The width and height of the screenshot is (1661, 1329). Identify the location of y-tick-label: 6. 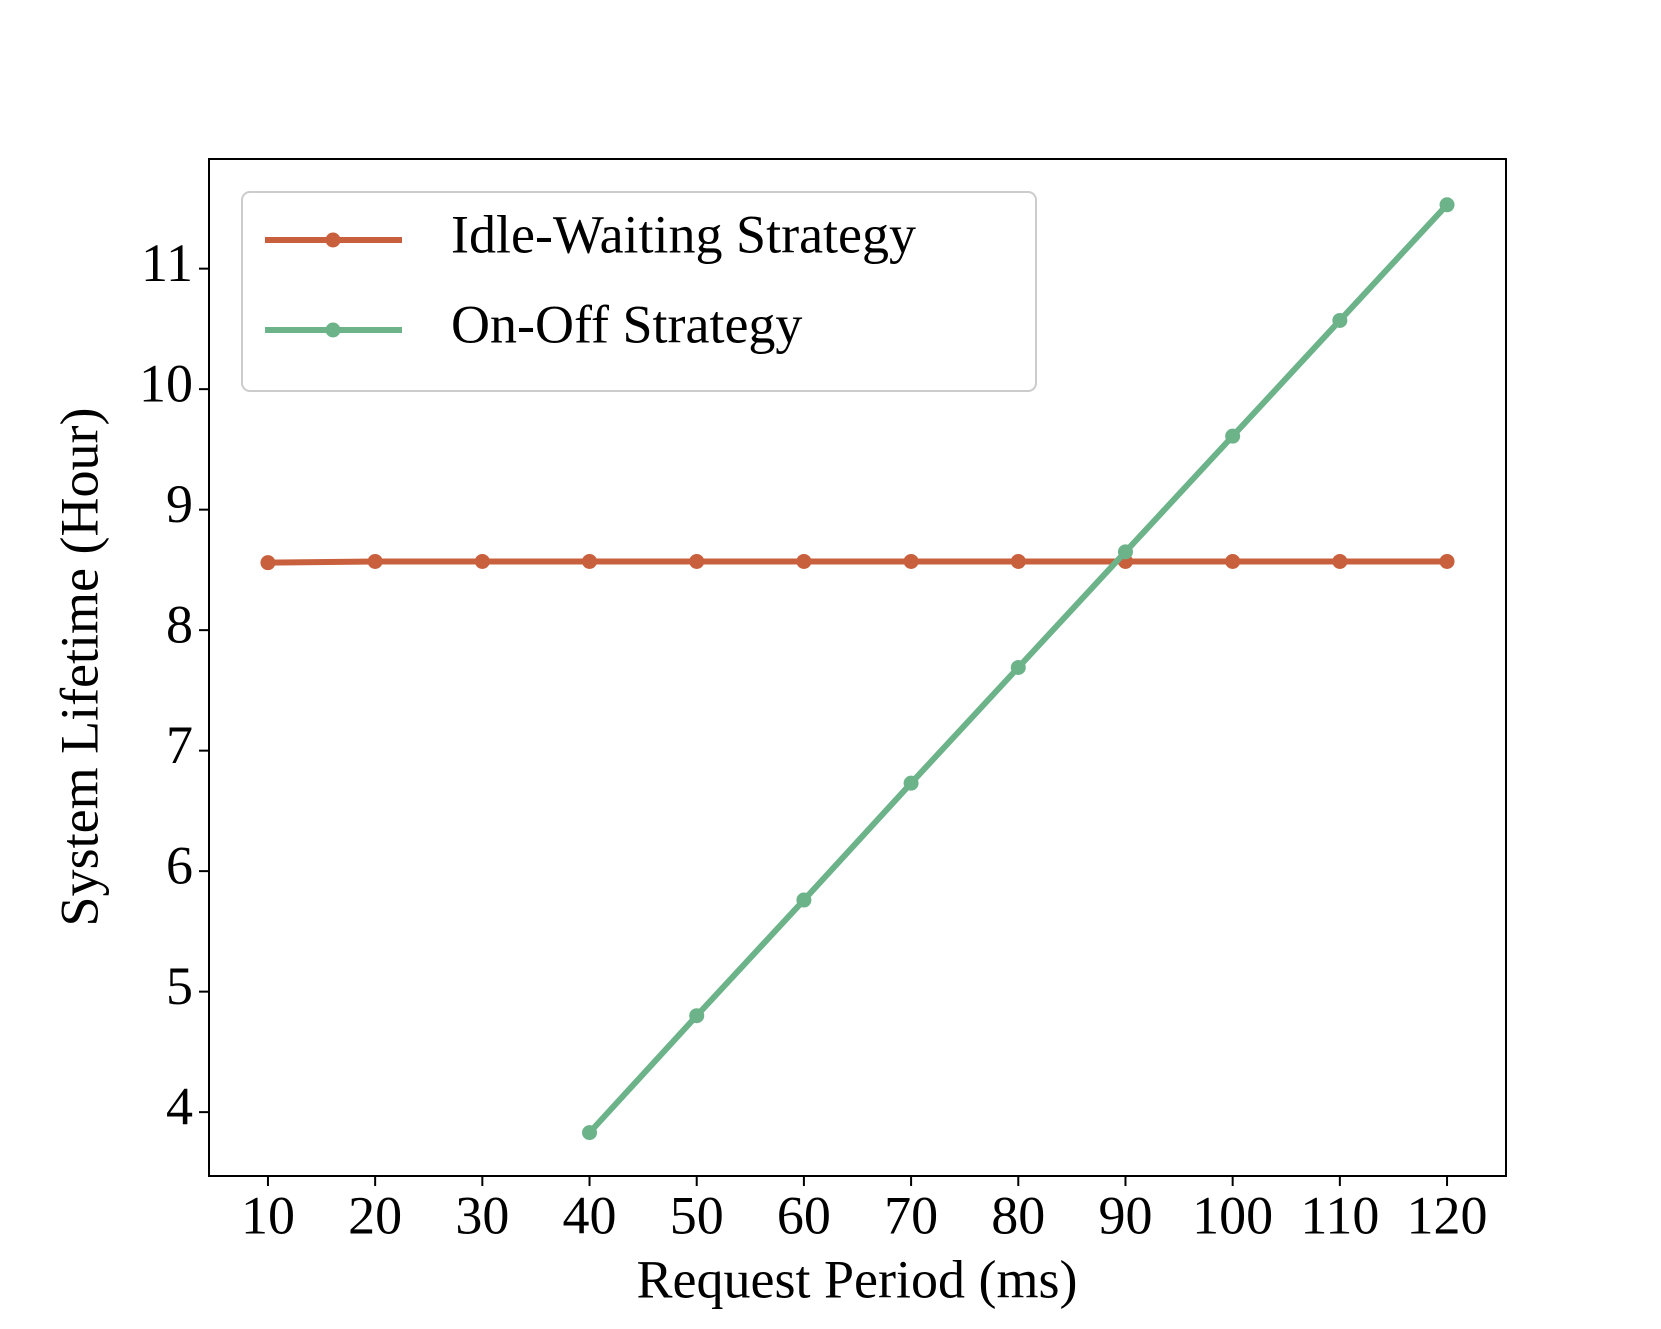
(179, 866).